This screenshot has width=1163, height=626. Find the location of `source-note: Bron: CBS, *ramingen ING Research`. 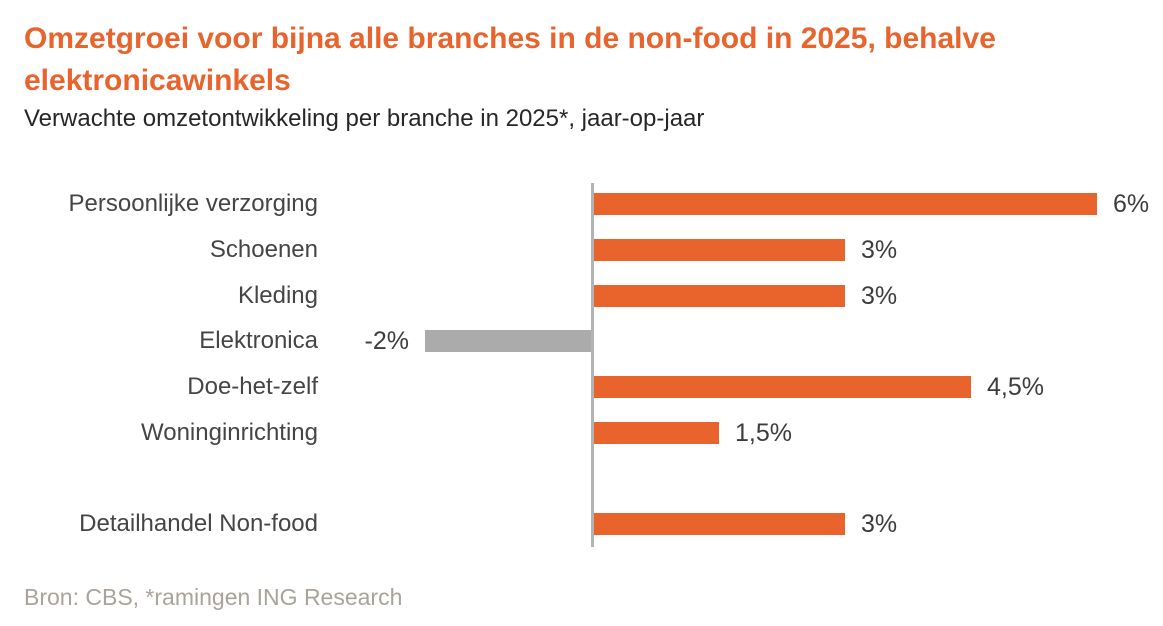

source-note: Bron: CBS, *ramingen ING Research is located at coordinates (213, 597).